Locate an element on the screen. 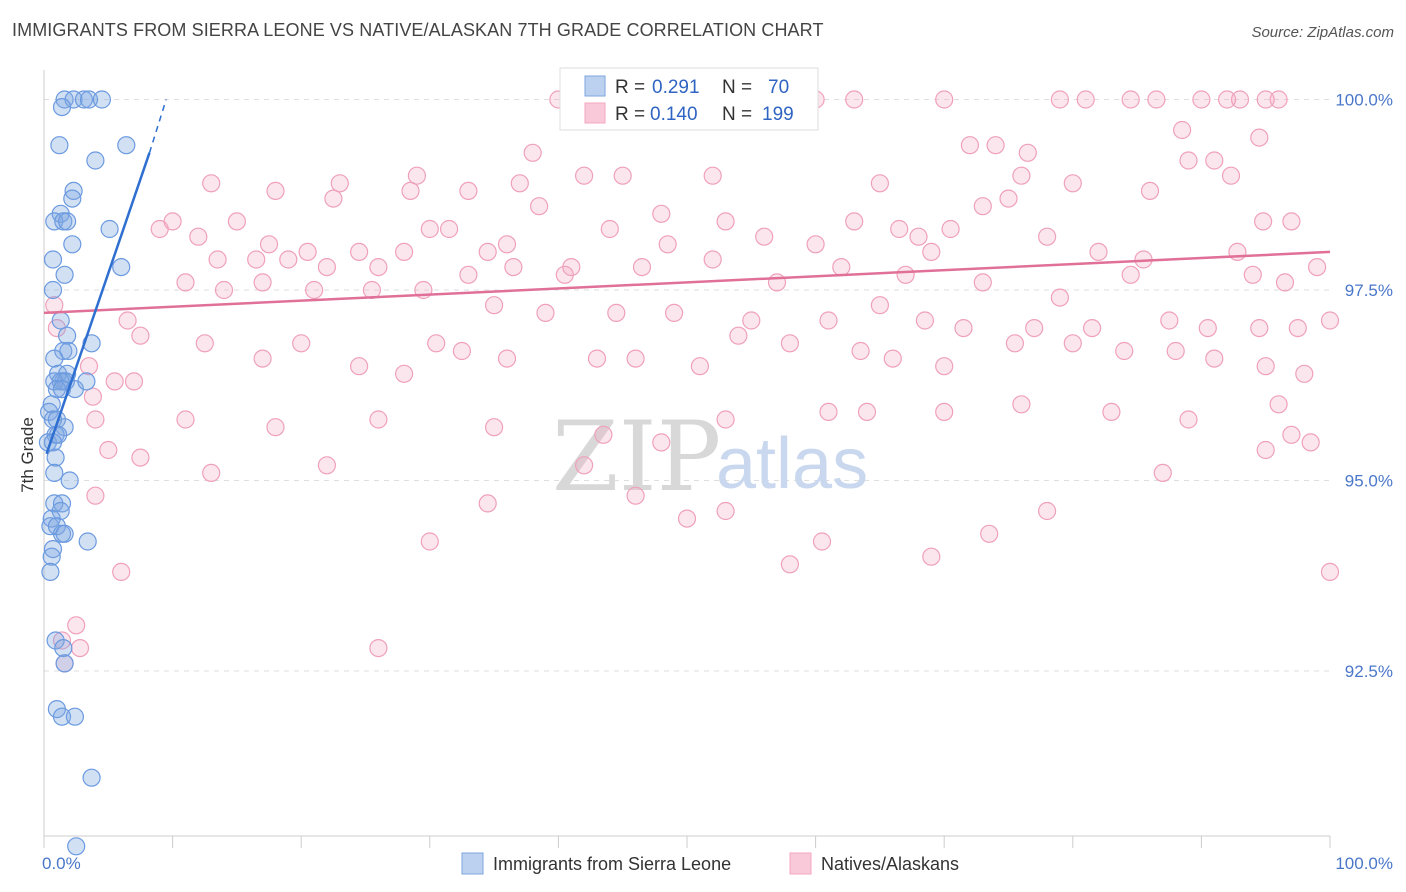  stats-r-value-1: 0.291 is located at coordinates (676, 87).